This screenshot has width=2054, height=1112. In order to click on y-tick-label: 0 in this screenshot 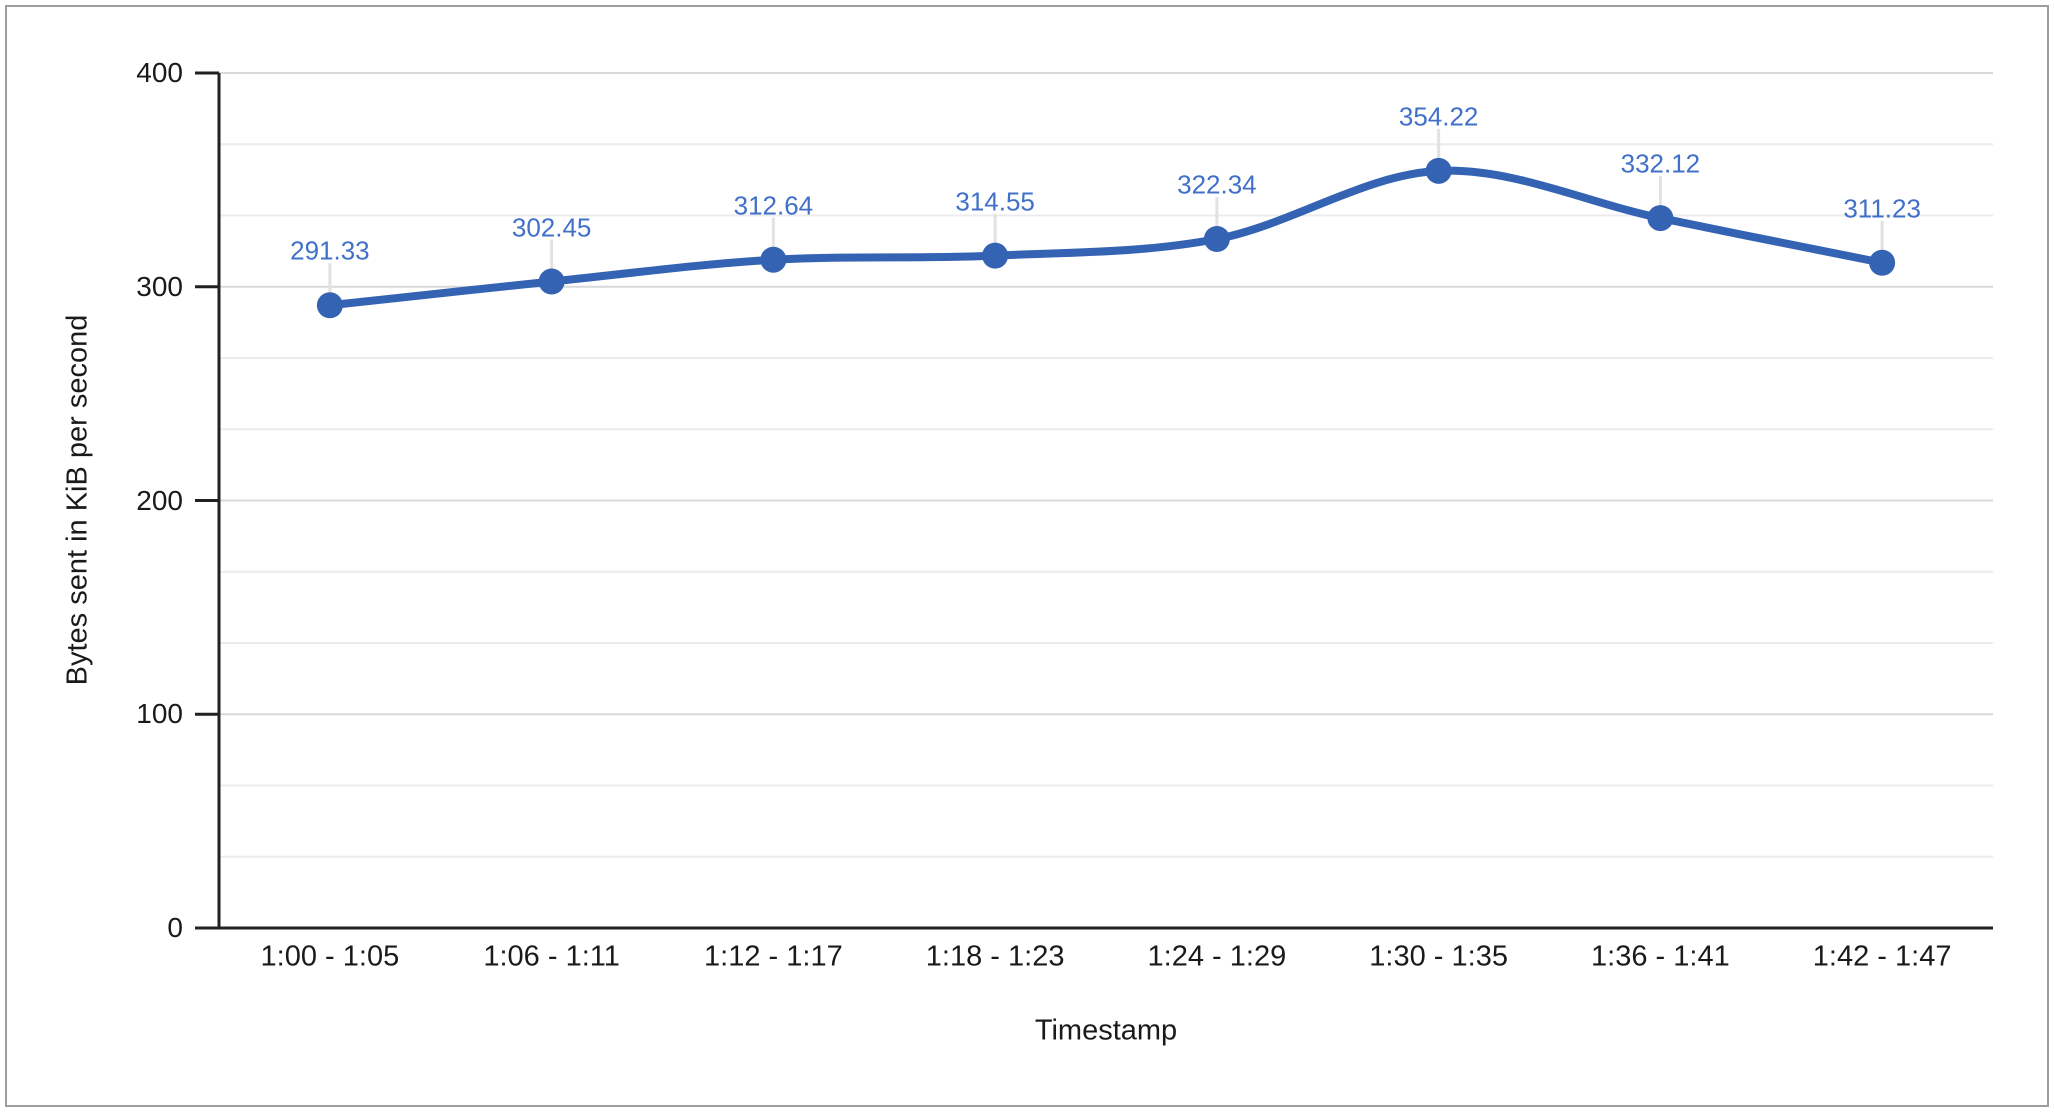, I will do `click(175, 927)`.